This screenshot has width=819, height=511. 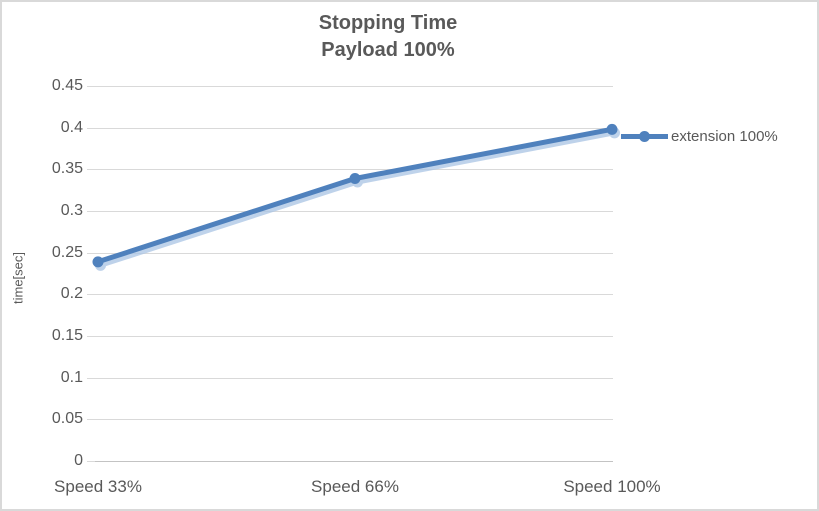 I want to click on x-axis-line, so click(x=354, y=461).